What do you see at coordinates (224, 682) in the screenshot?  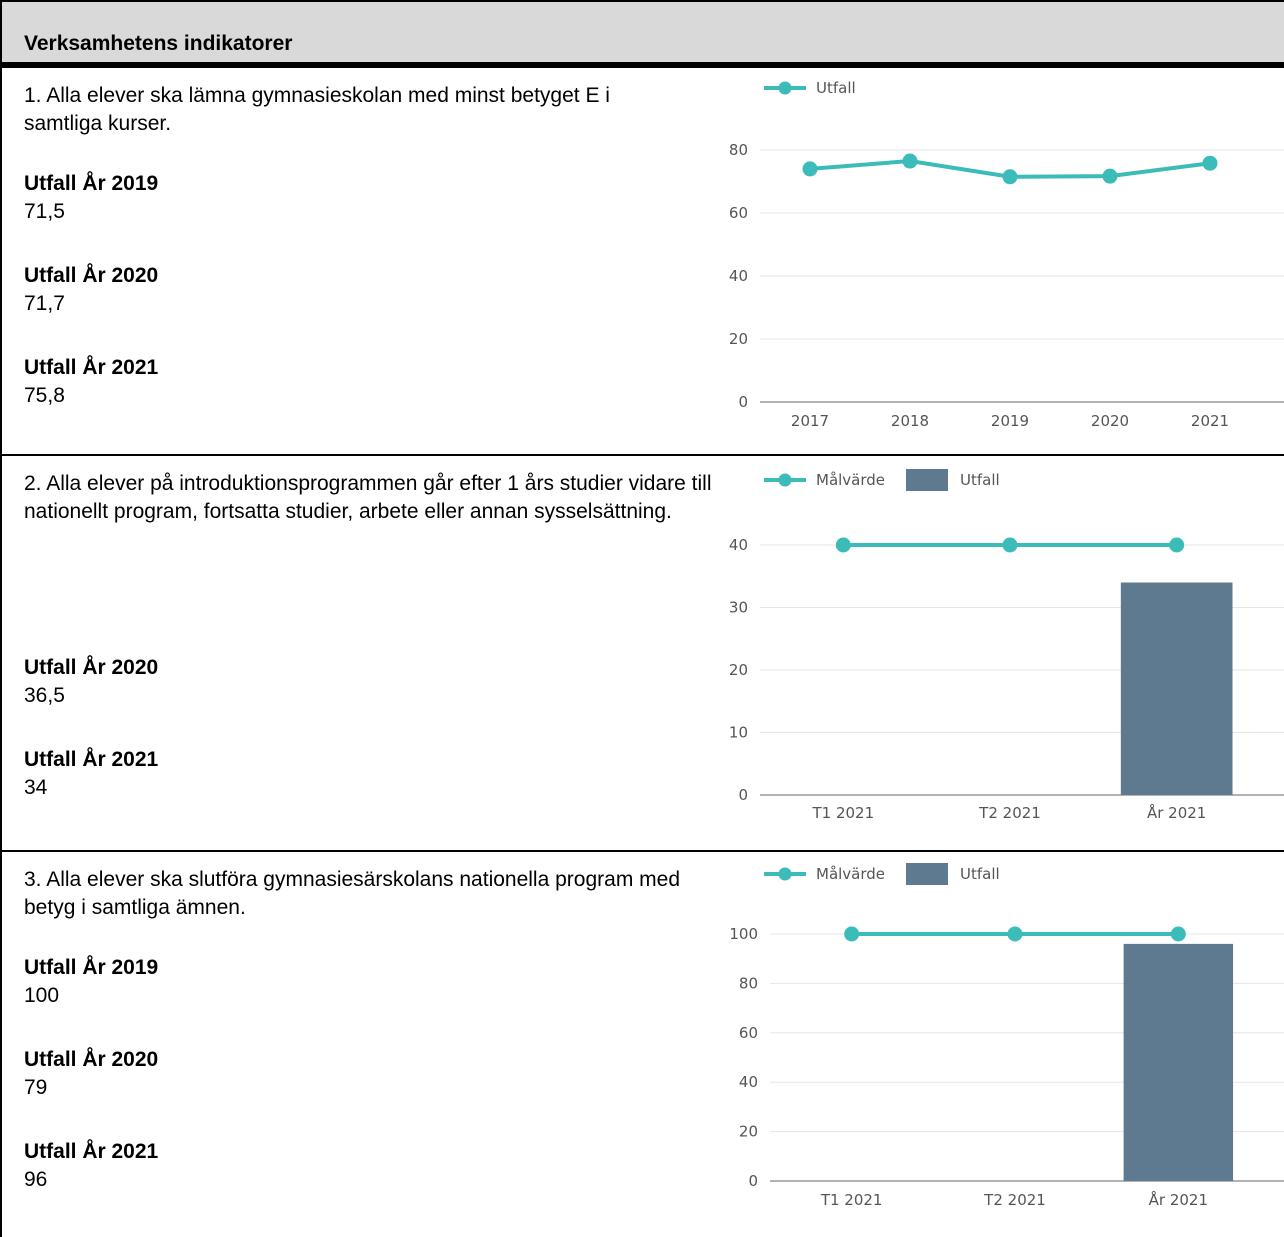 I see `indicator-2-stat-1: Utfall År 2020 36,5` at bounding box center [224, 682].